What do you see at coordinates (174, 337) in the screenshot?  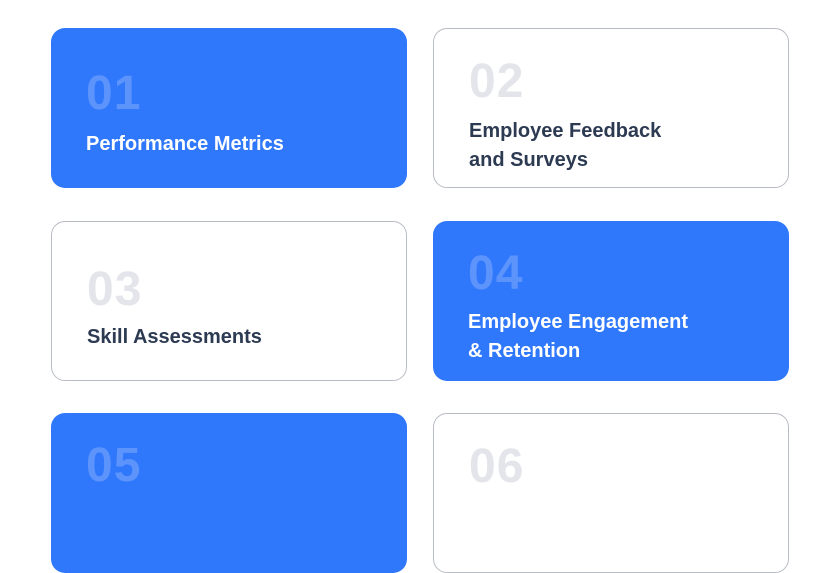 I see `card-title-line: Skill Assessments` at bounding box center [174, 337].